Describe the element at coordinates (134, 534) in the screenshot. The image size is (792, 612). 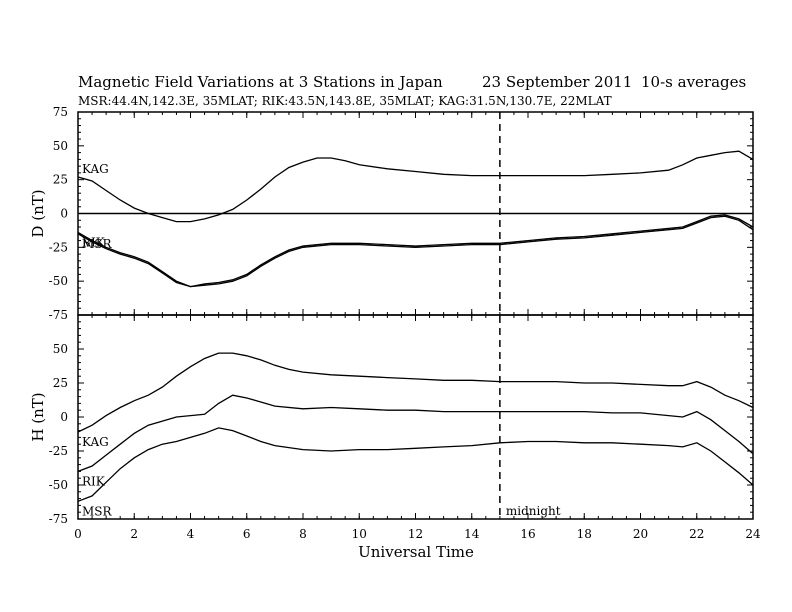
I see `x-tick-label: 2` at that location.